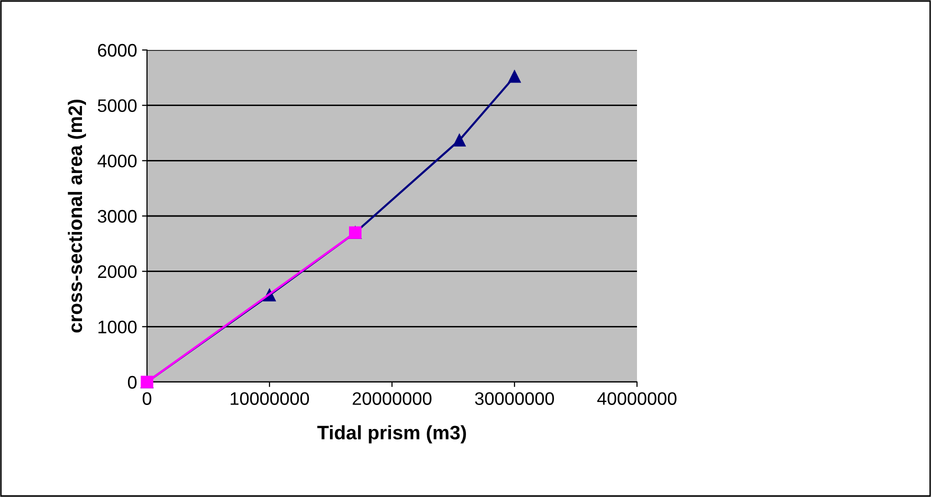 Image resolution: width=932 pixels, height=497 pixels. I want to click on y-tick-label: 5000, so click(117, 105).